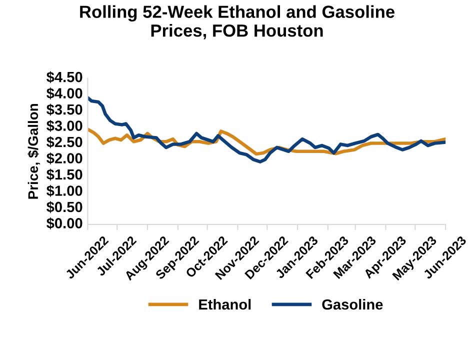 Image resolution: width=474 pixels, height=348 pixels. I want to click on legend-label: Gasoline, so click(352, 304).